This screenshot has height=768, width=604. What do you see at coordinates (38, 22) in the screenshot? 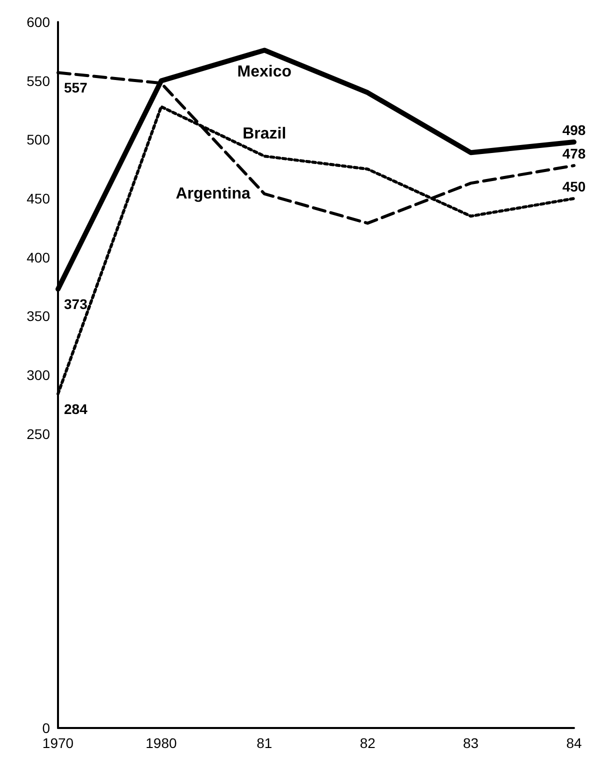
I see `y-tick-label: 600` at bounding box center [38, 22].